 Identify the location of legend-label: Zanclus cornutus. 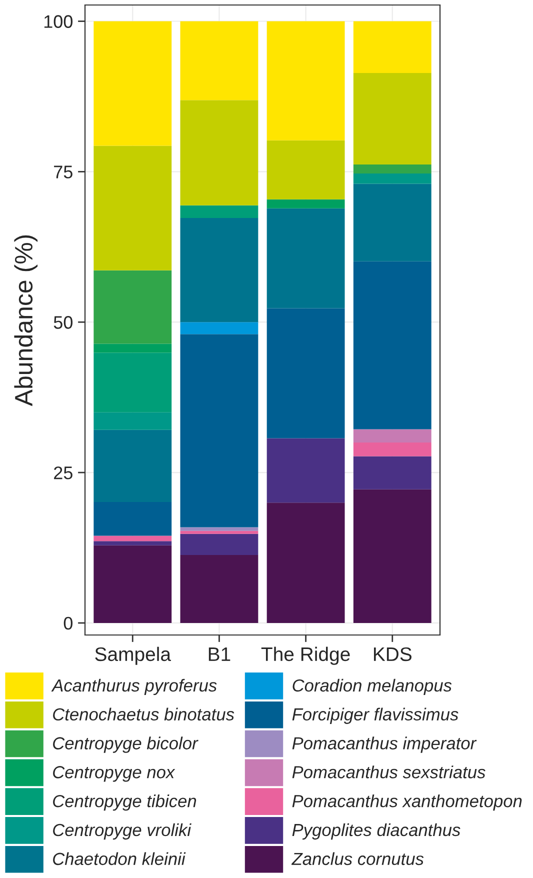
(357, 859).